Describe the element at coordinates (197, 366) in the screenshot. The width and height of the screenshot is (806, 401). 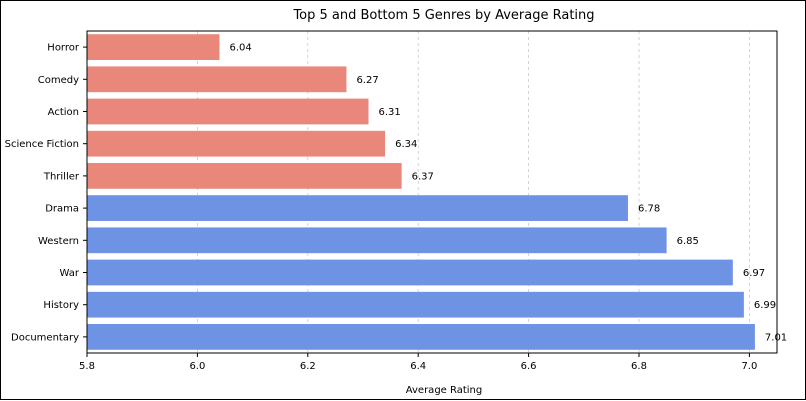
I see `x-tick-label: 6.0` at that location.